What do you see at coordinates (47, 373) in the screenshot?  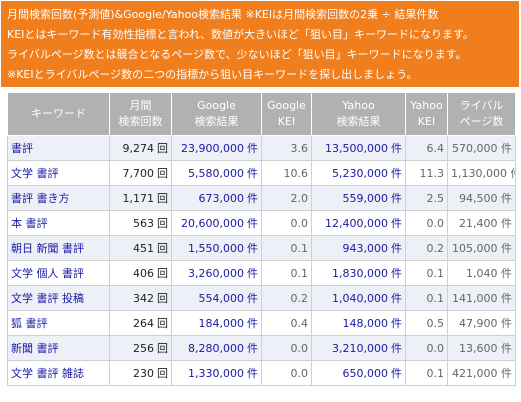 I see `keyword-link-value: 文学 書評 雑誌` at bounding box center [47, 373].